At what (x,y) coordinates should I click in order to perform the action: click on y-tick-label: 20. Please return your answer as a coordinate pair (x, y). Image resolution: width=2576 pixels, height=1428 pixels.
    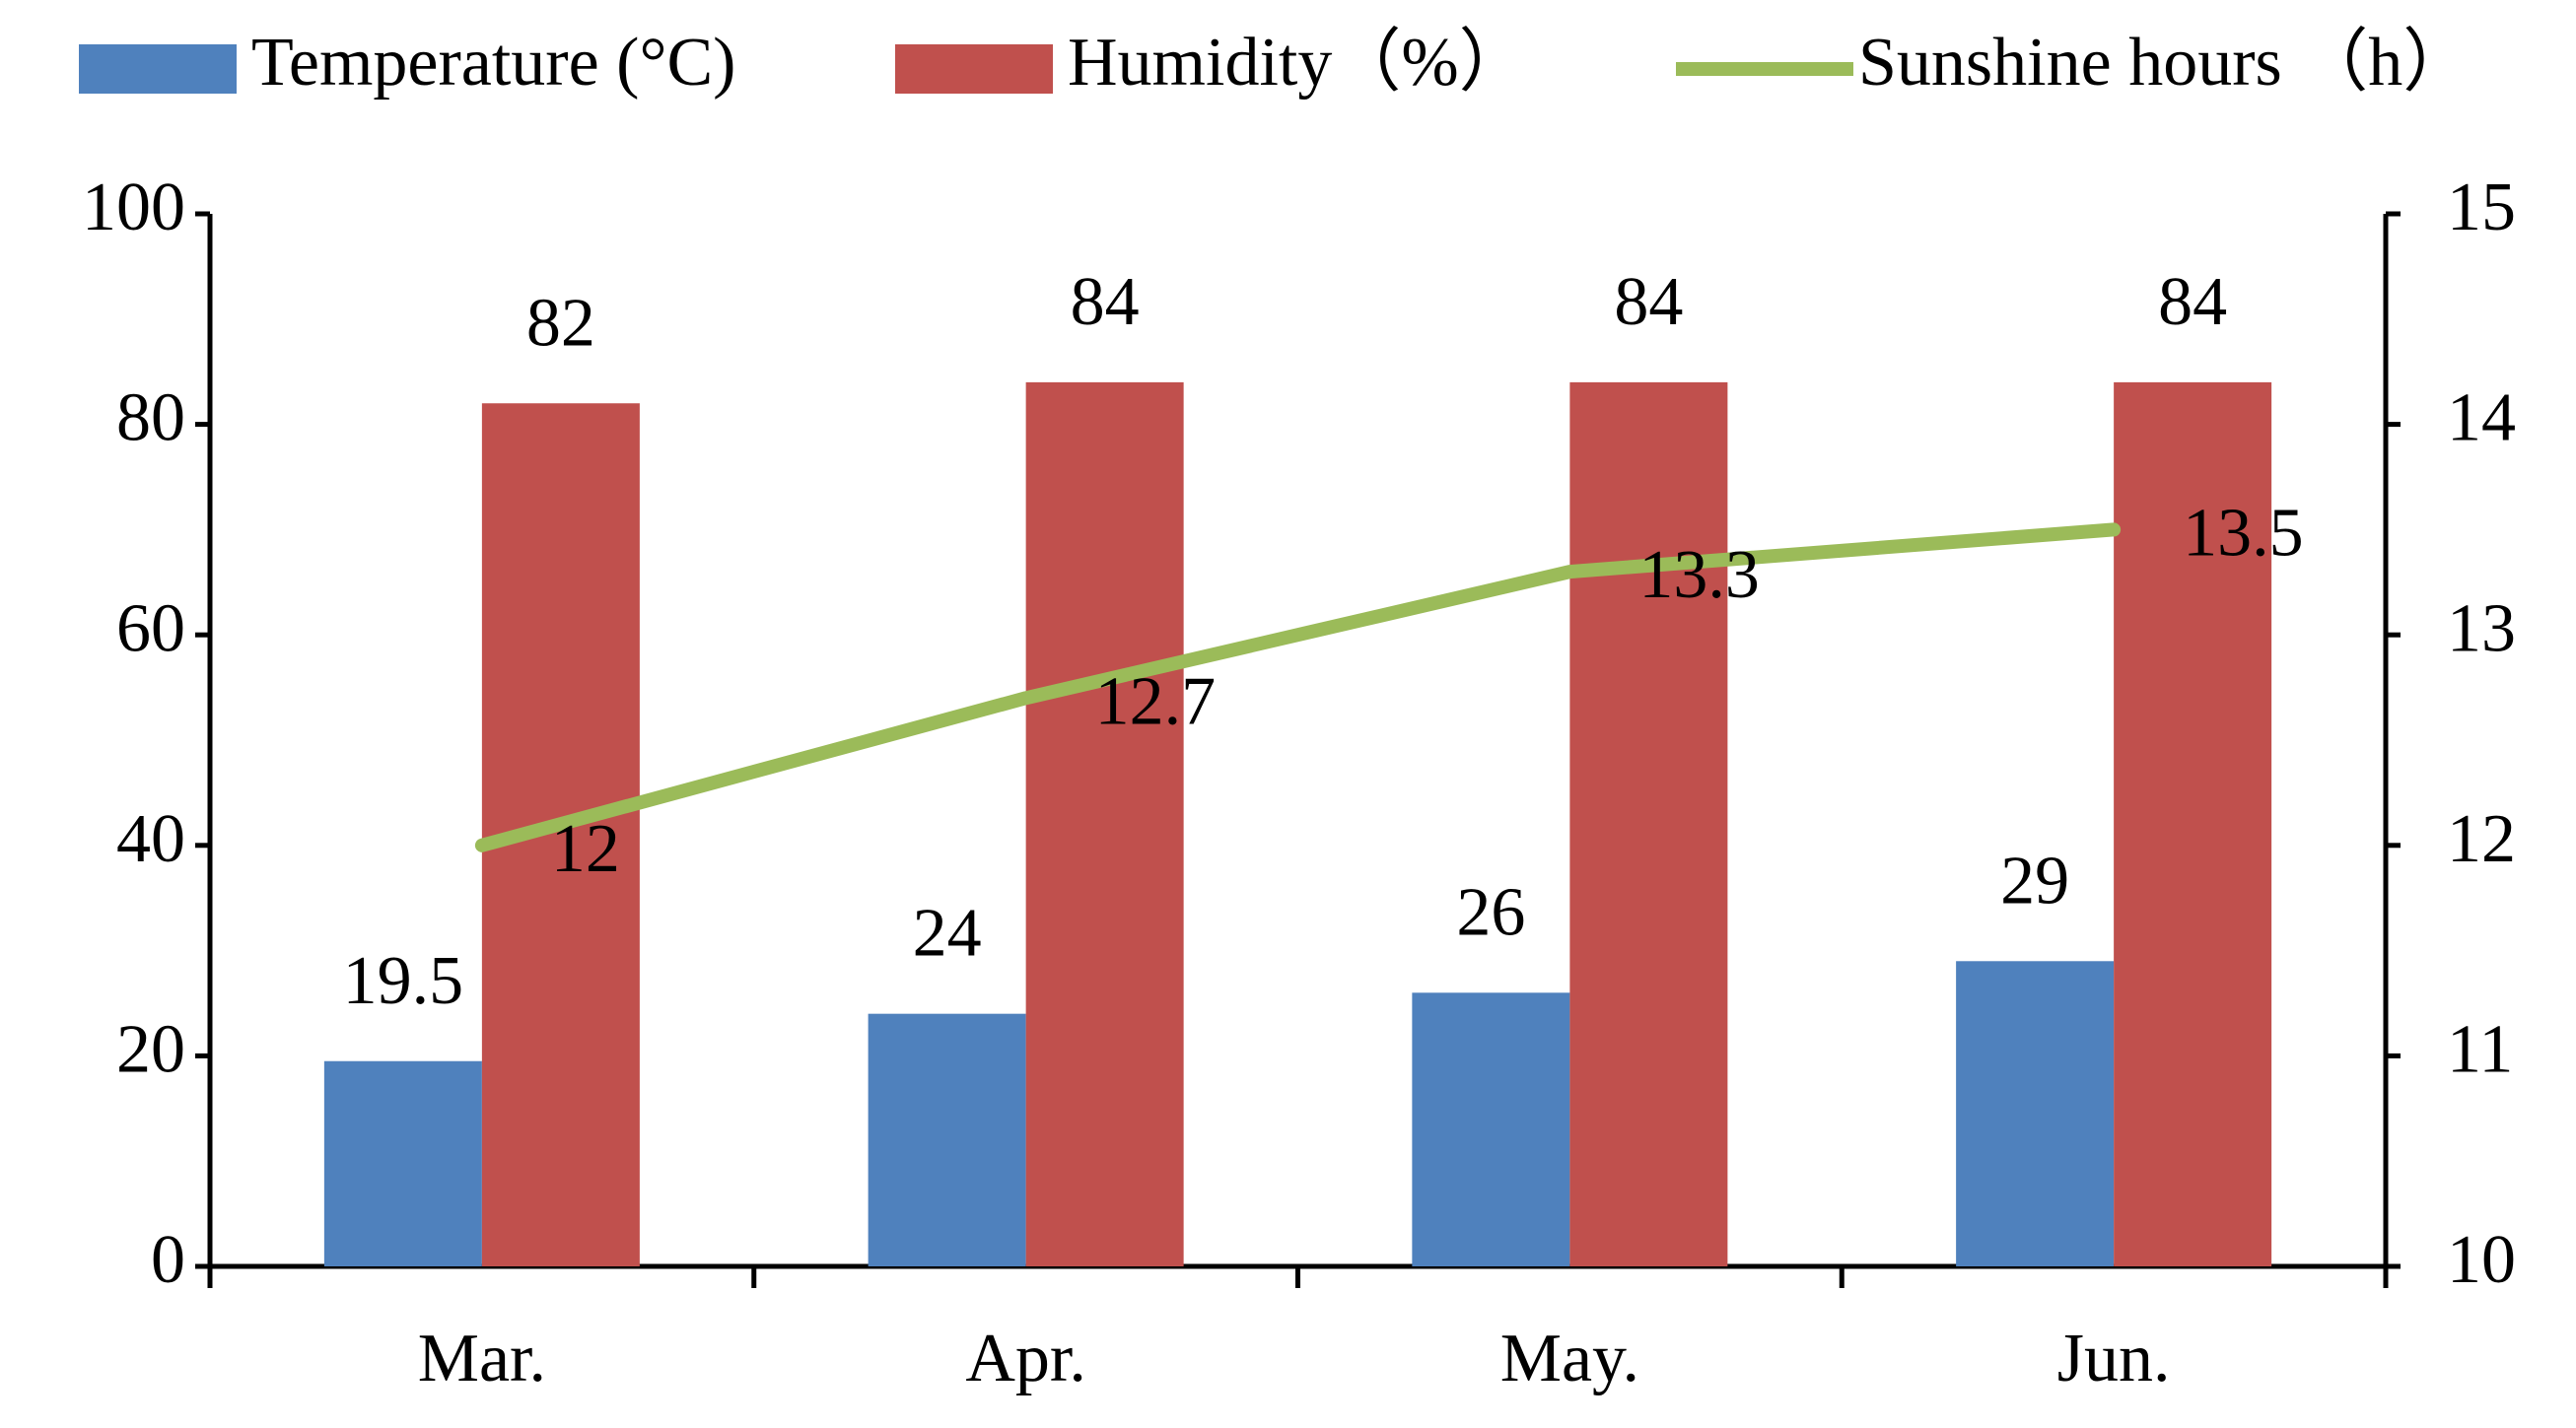
    Looking at the image, I should click on (151, 1049).